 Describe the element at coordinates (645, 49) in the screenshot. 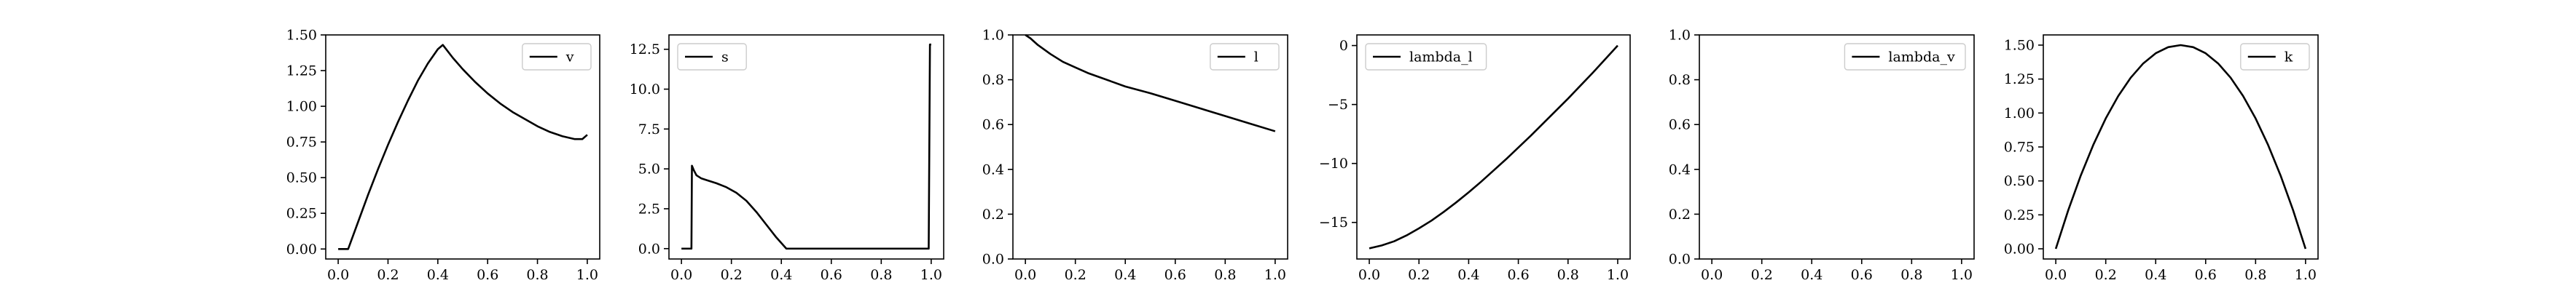

I see `y-tick-label: 12.5` at that location.